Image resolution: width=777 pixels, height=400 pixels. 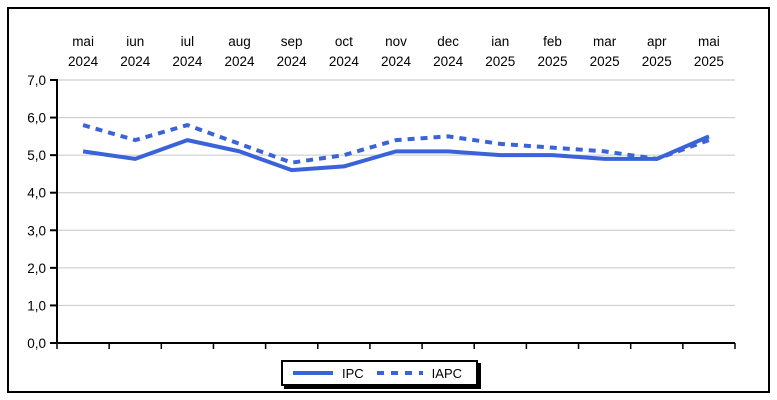 I want to click on legend-ipc-line-sample, so click(x=313, y=373).